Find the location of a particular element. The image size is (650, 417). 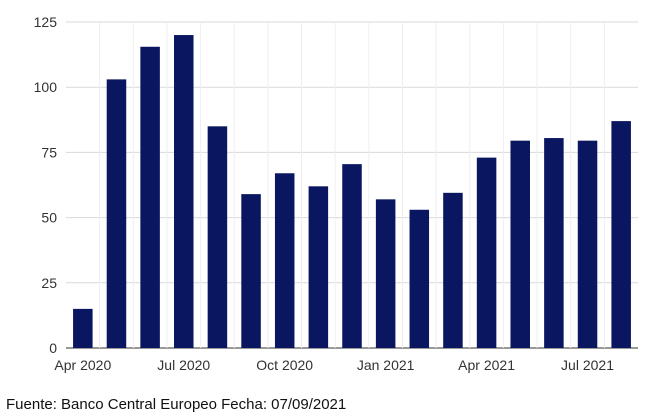

bar-jul-2020 is located at coordinates (184, 191).